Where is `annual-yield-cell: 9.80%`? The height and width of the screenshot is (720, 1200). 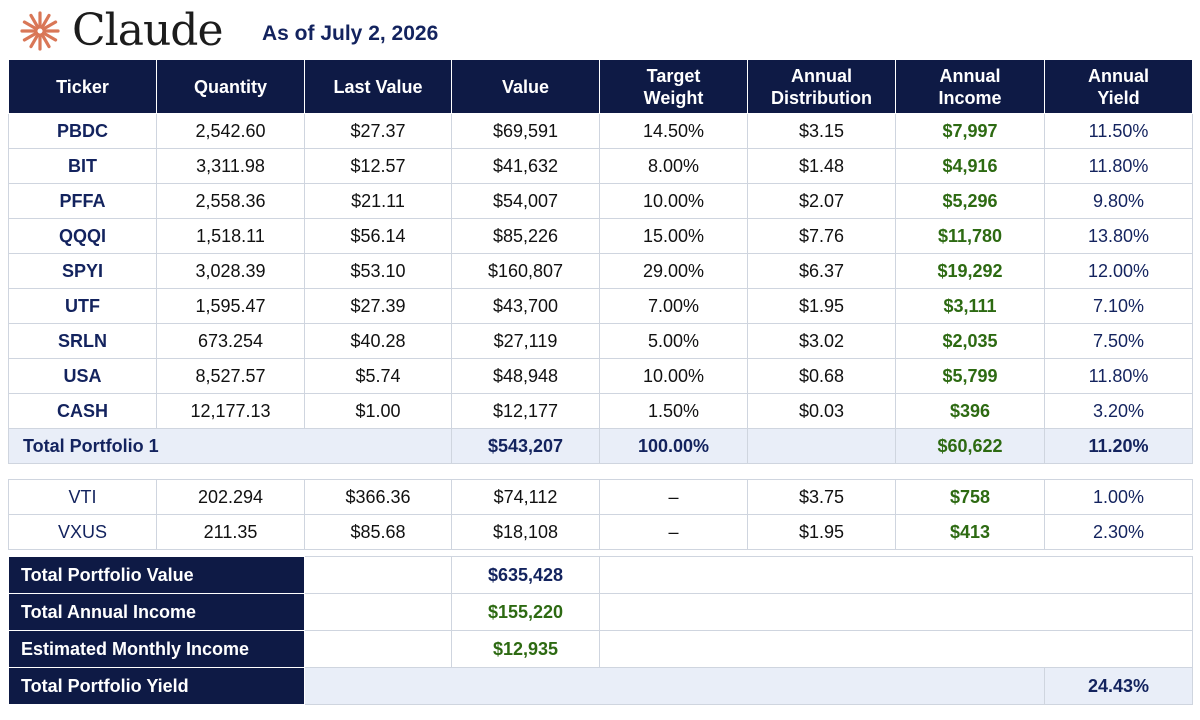 annual-yield-cell: 9.80% is located at coordinates (1118, 201).